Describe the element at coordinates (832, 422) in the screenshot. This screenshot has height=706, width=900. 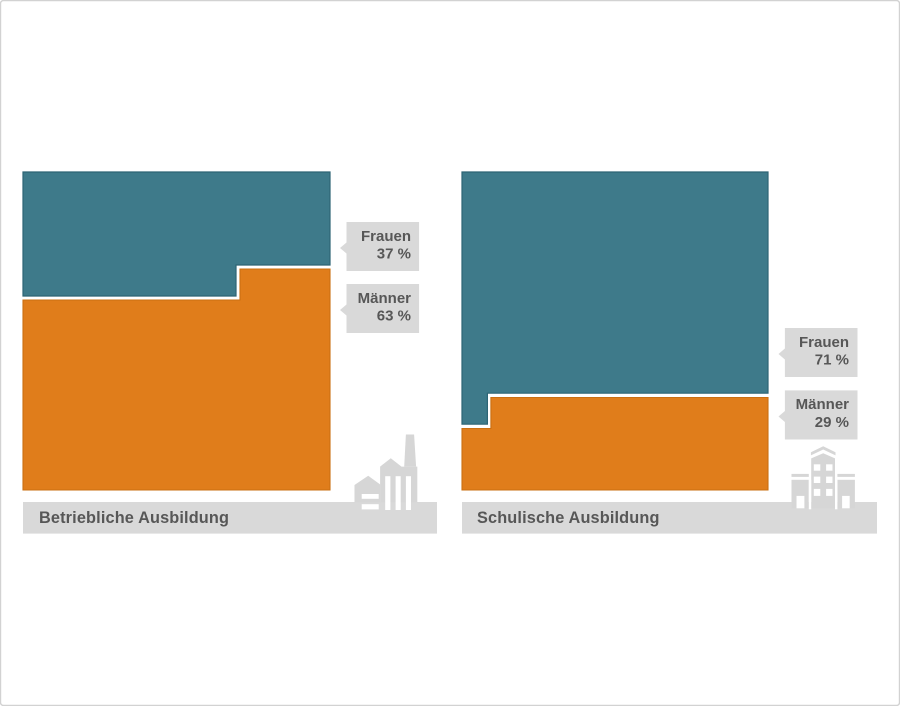
I see `svg-text: 29 %` at that location.